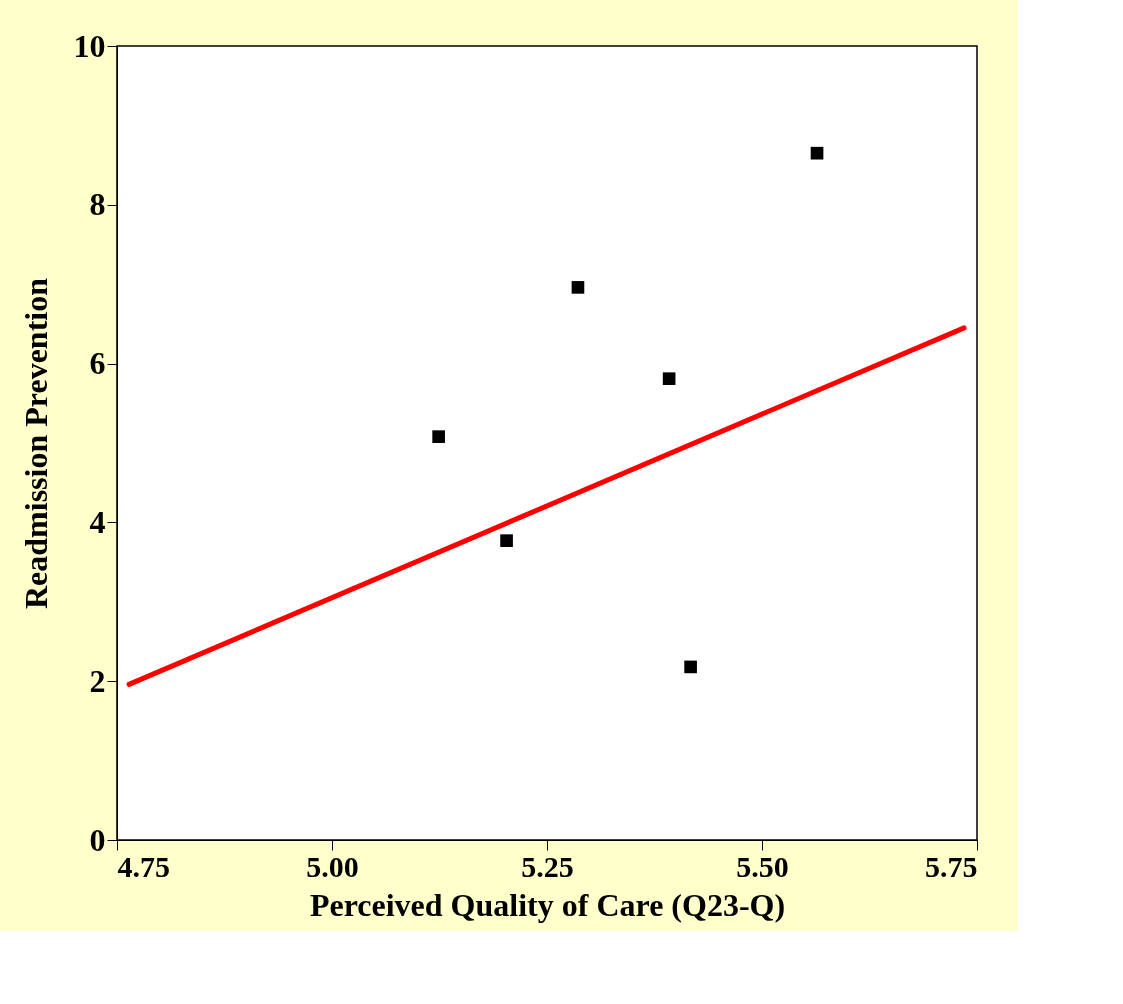  I want to click on x-tick-label: 5.25, so click(547, 866).